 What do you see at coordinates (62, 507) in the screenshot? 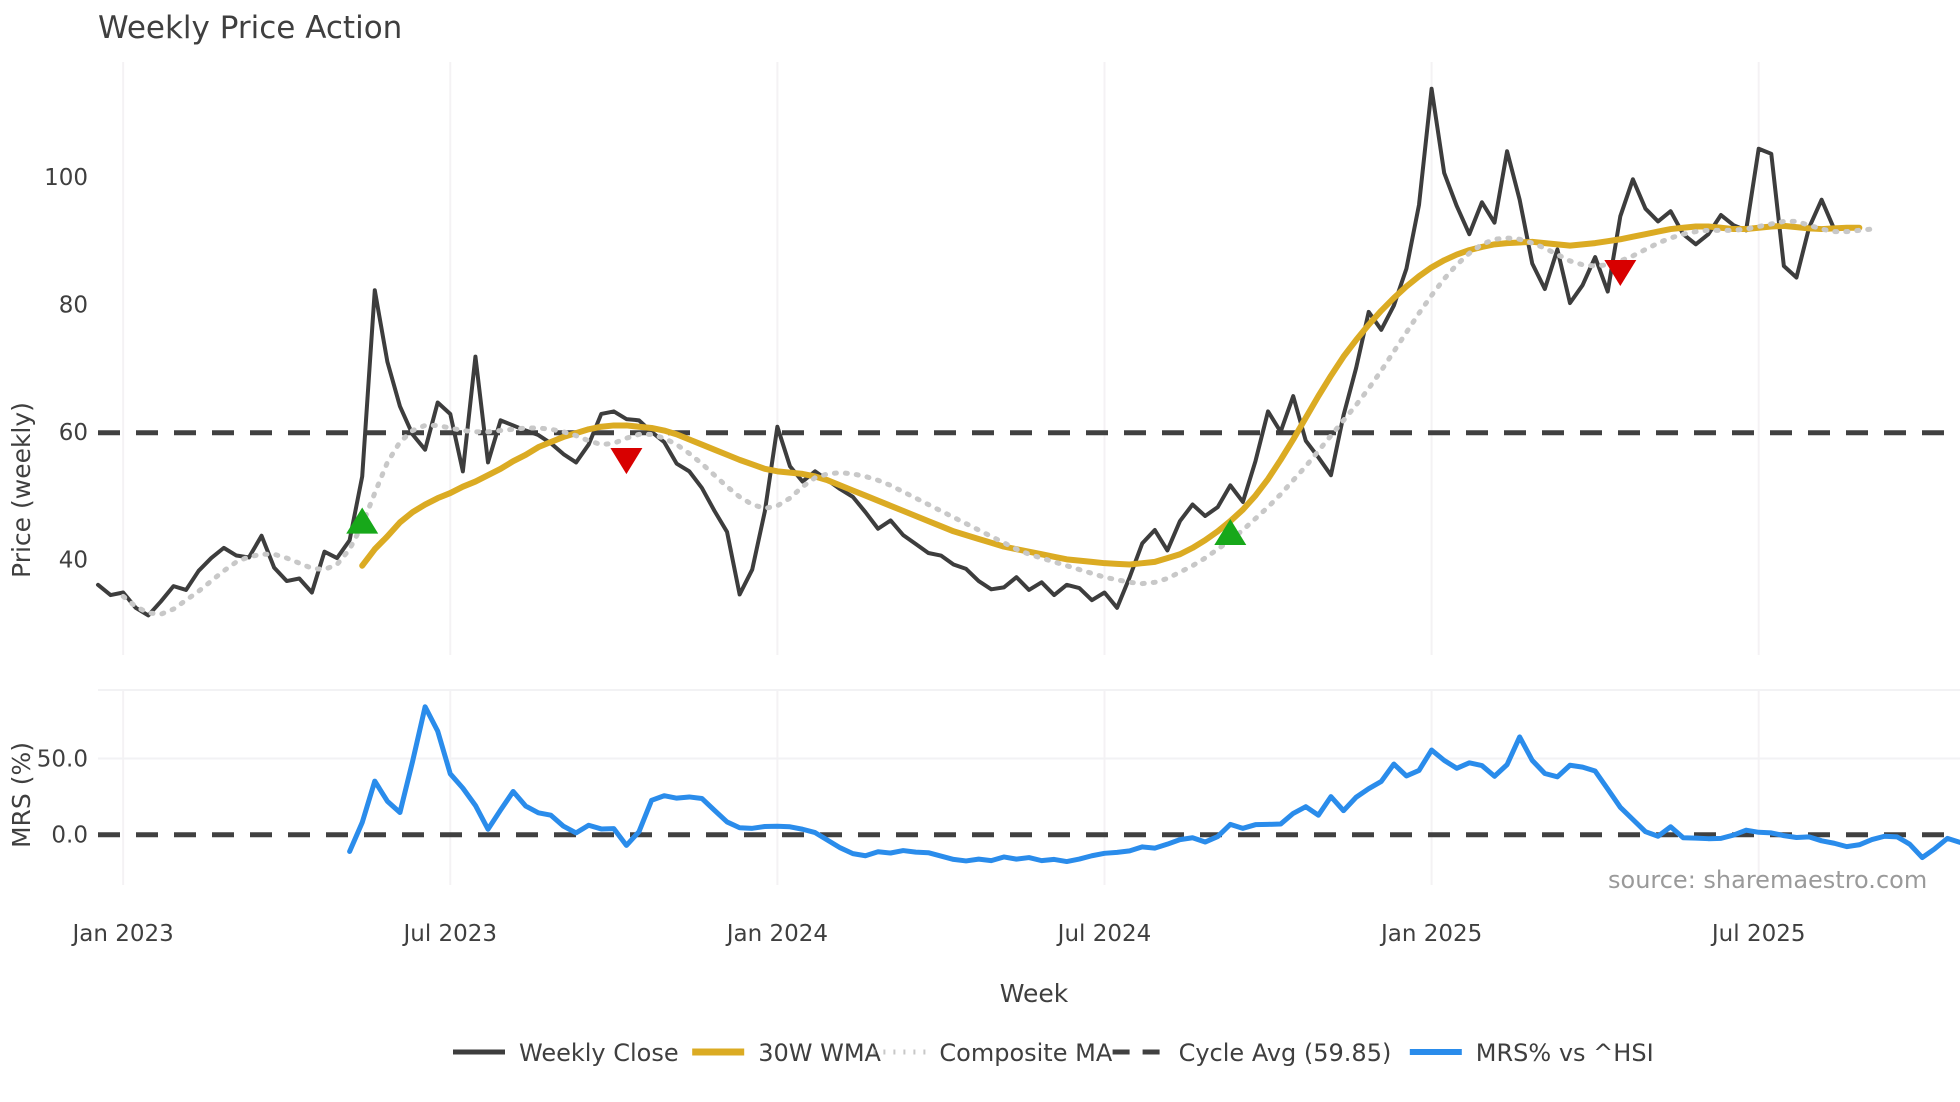
I see `y-tick-labels: 40 60 80 100 0.0 50.0` at bounding box center [62, 507].